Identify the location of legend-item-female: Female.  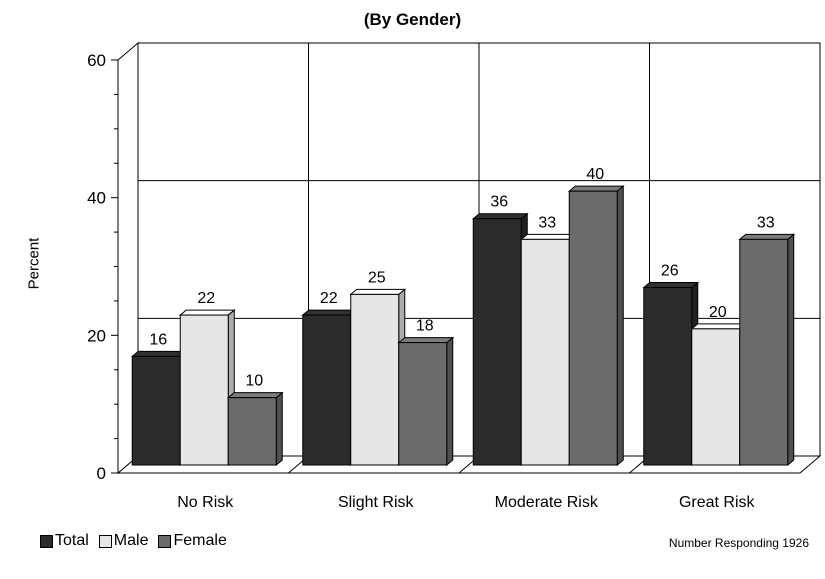
(192, 541).